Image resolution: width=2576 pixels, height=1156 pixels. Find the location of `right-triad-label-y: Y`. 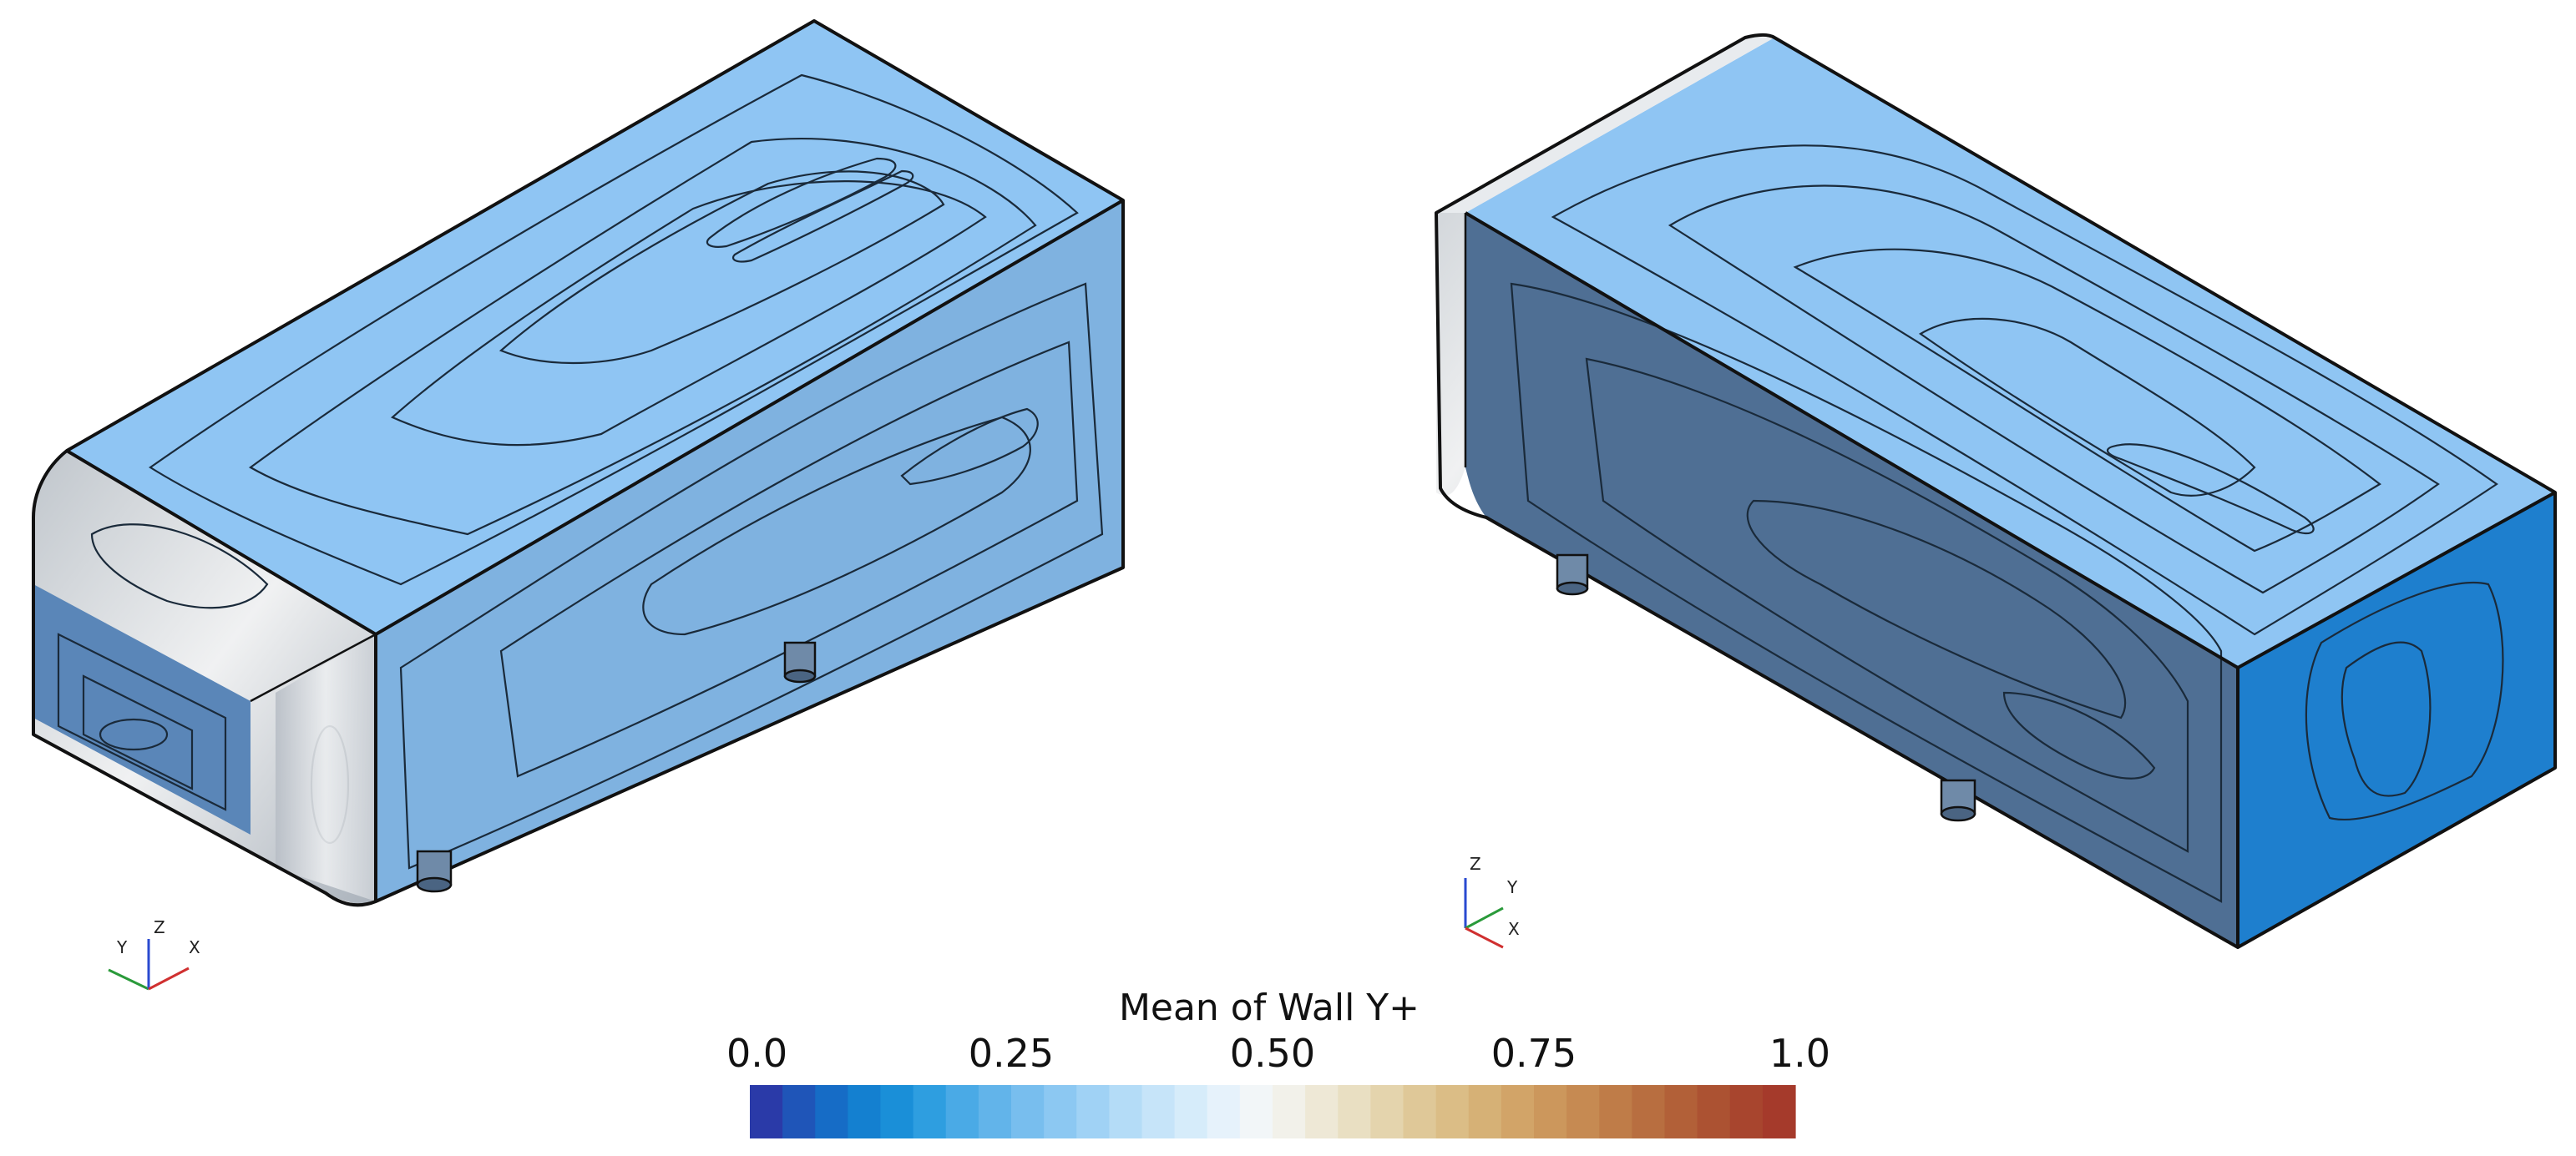

right-triad-label-y: Y is located at coordinates (1512, 887).